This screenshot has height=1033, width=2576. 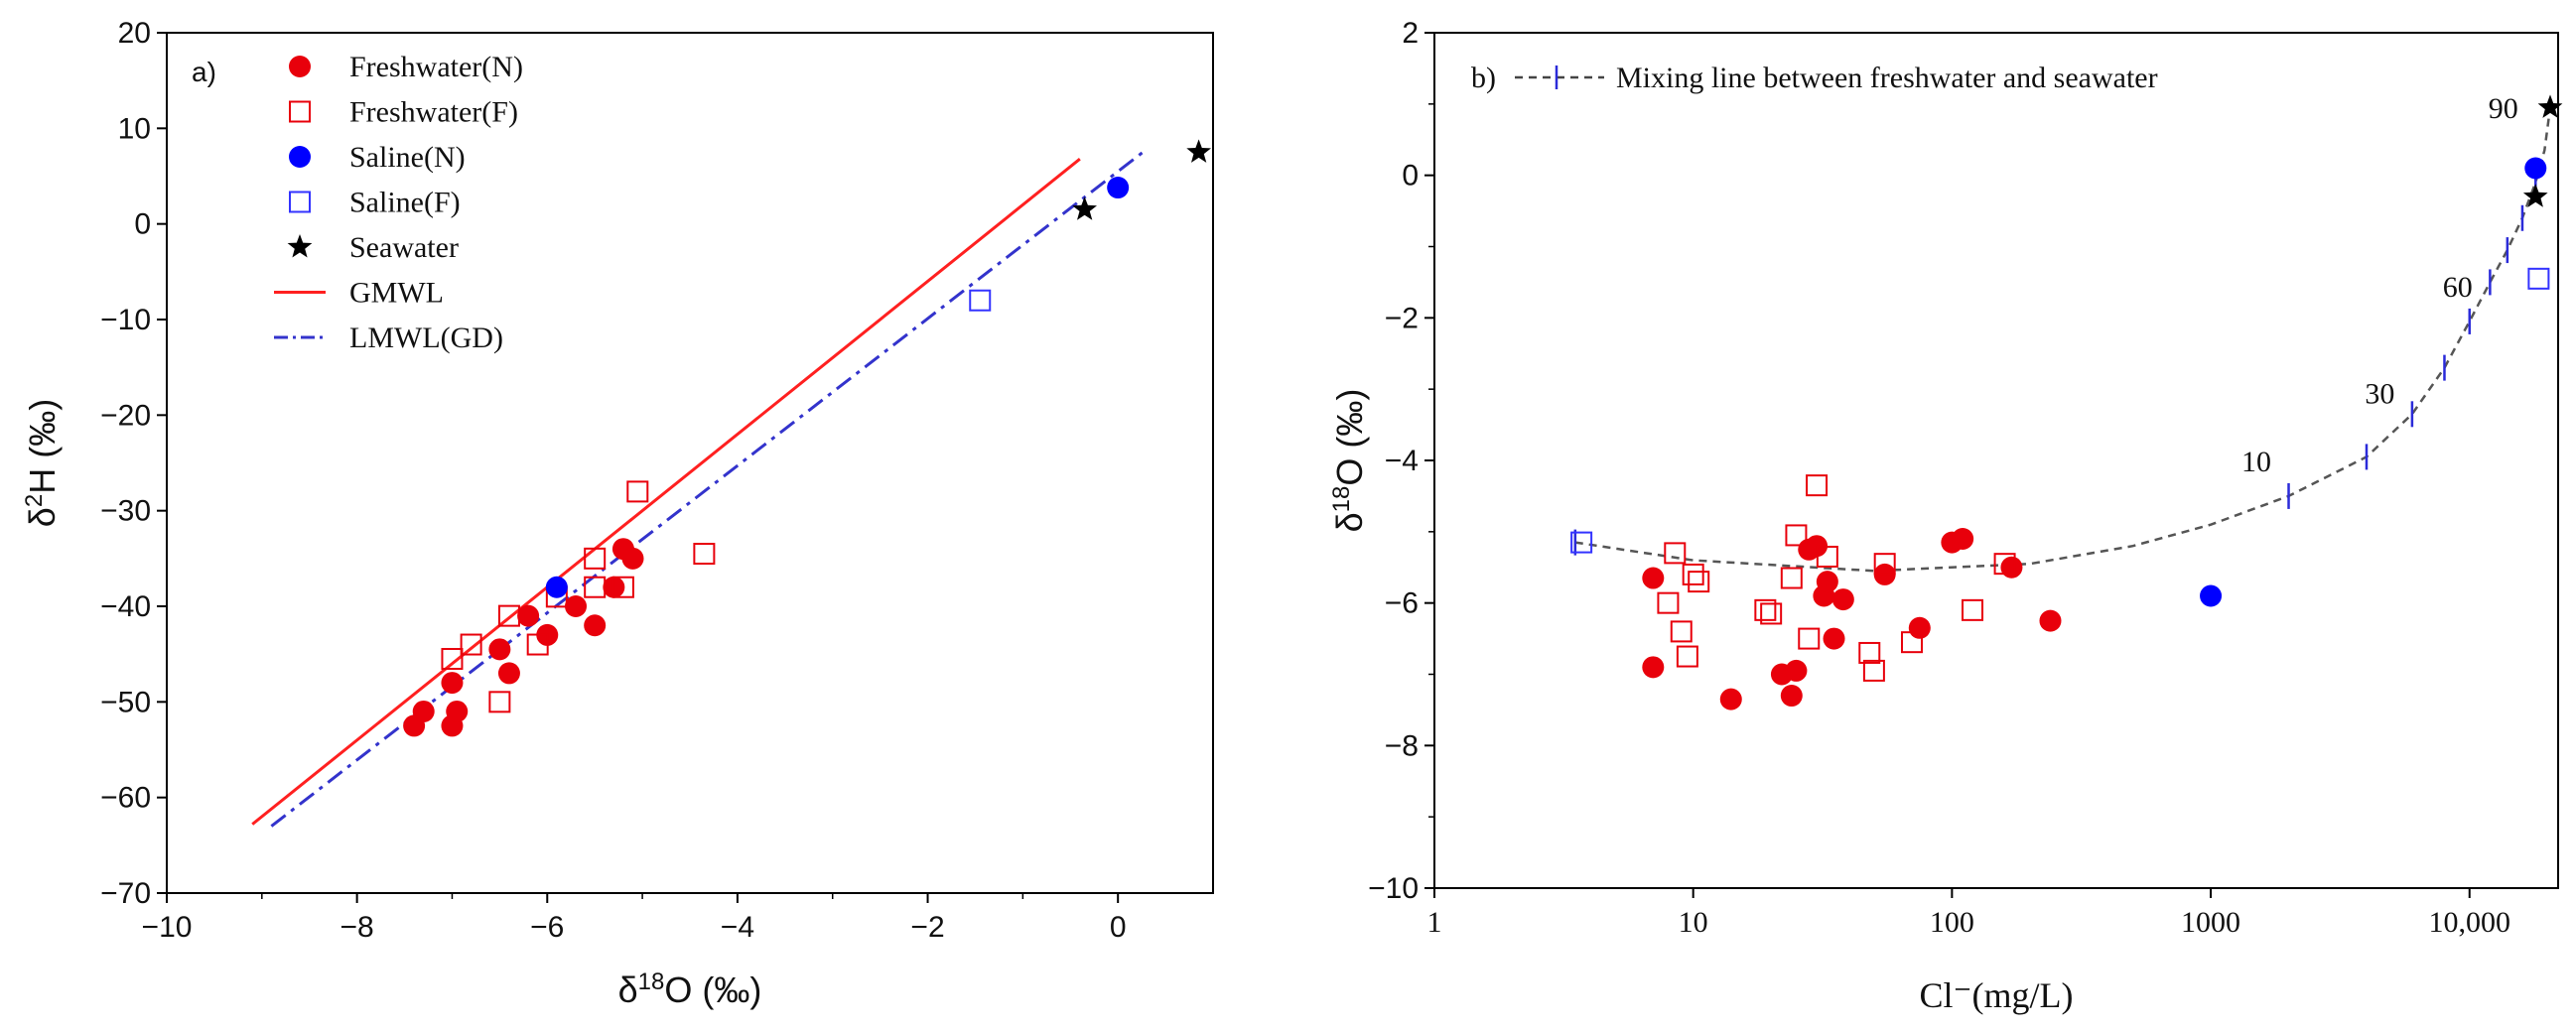 I want to click on y-tick-label: −40, so click(x=125, y=606).